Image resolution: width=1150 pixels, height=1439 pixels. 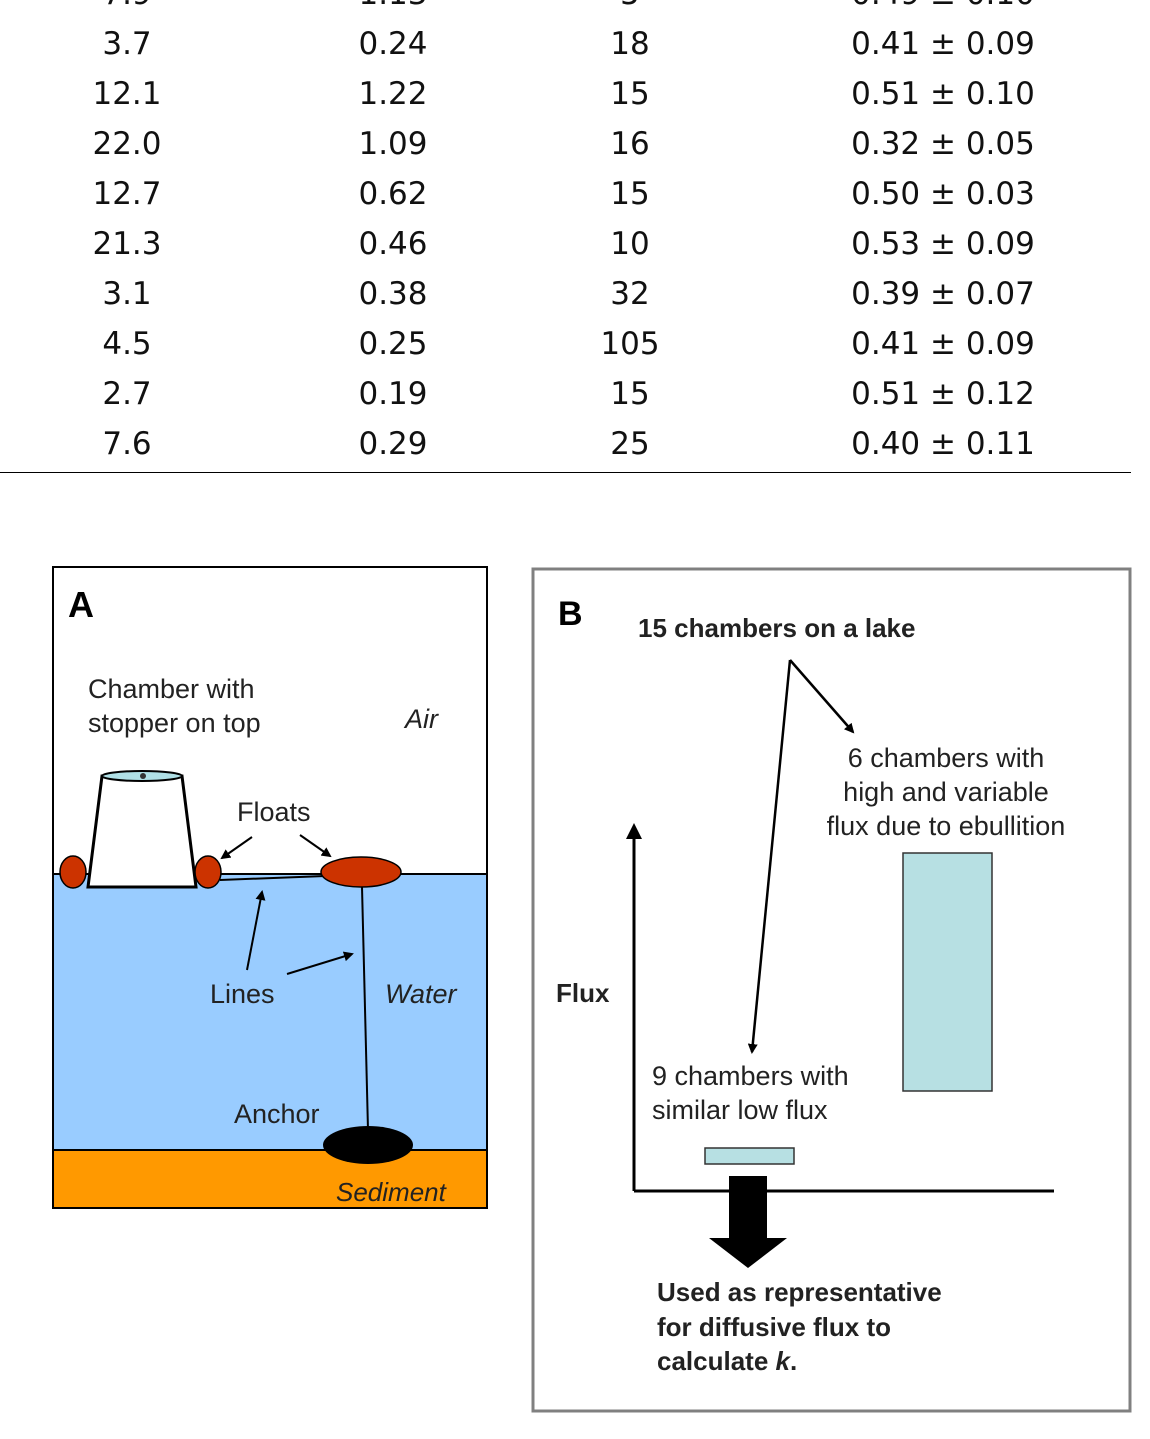 What do you see at coordinates (393, 394) in the screenshot?
I see `table-cell: 0.19` at bounding box center [393, 394].